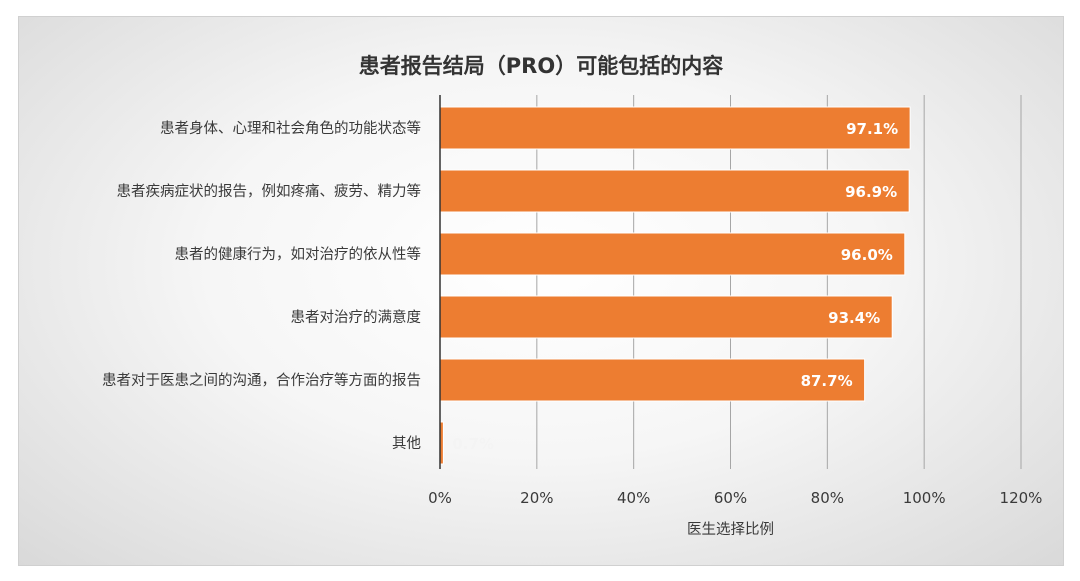 Image resolution: width=1080 pixels, height=581 pixels. What do you see at coordinates (730, 498) in the screenshot?
I see `x-tick-label: 60%` at bounding box center [730, 498].